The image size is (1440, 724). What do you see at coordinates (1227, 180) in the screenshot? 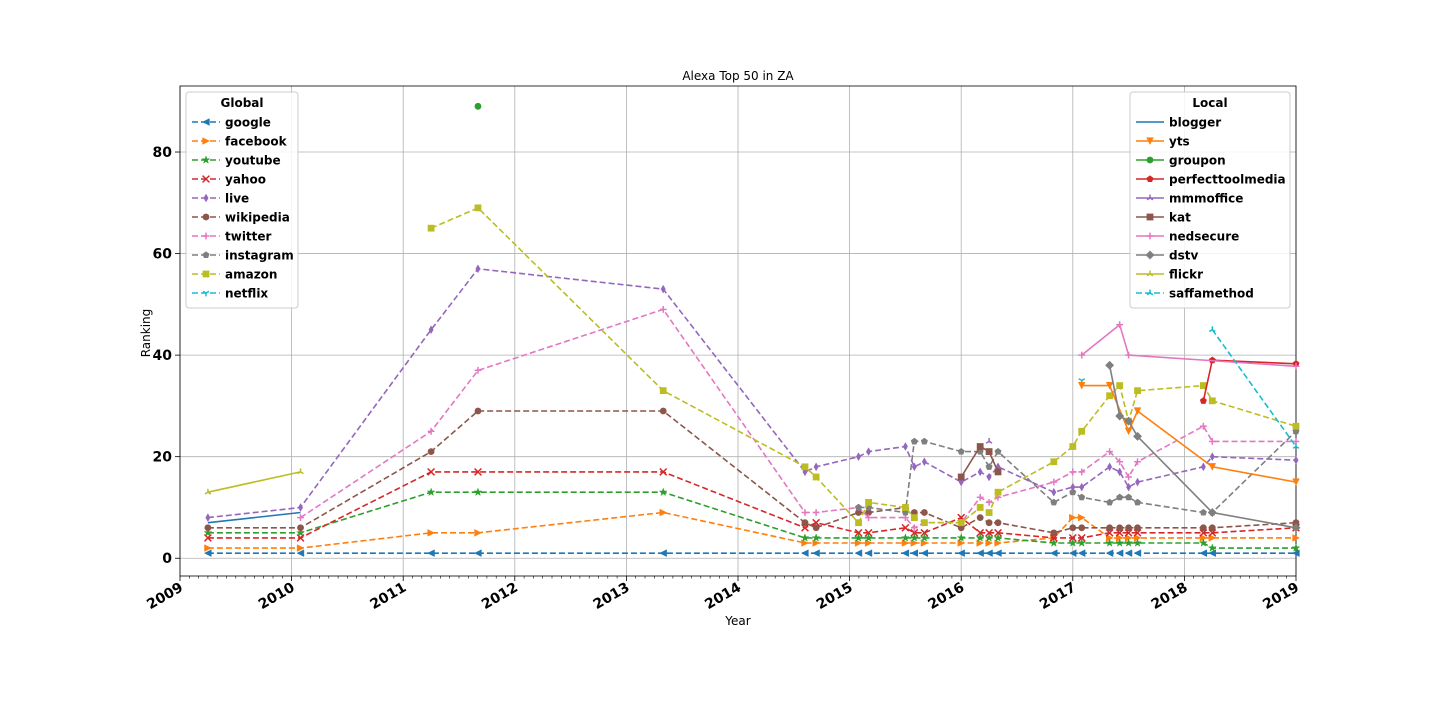
I see `legend-label-perfecttoolmedia: perfecttoolmedia` at bounding box center [1227, 180].